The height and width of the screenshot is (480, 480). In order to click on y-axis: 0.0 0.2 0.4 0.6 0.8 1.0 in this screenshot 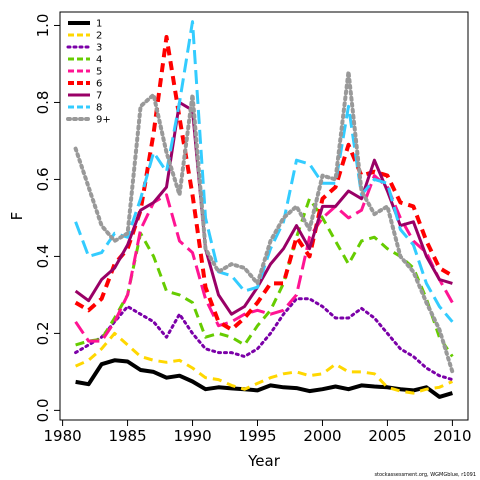, I will do `click(47, 218)`.